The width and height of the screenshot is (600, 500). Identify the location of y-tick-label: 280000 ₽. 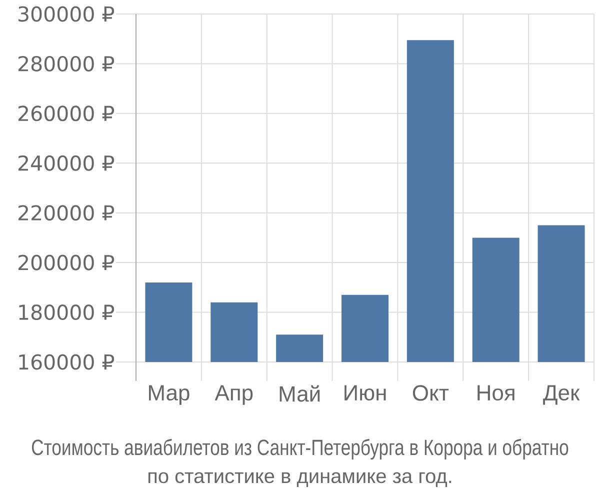
(66, 64).